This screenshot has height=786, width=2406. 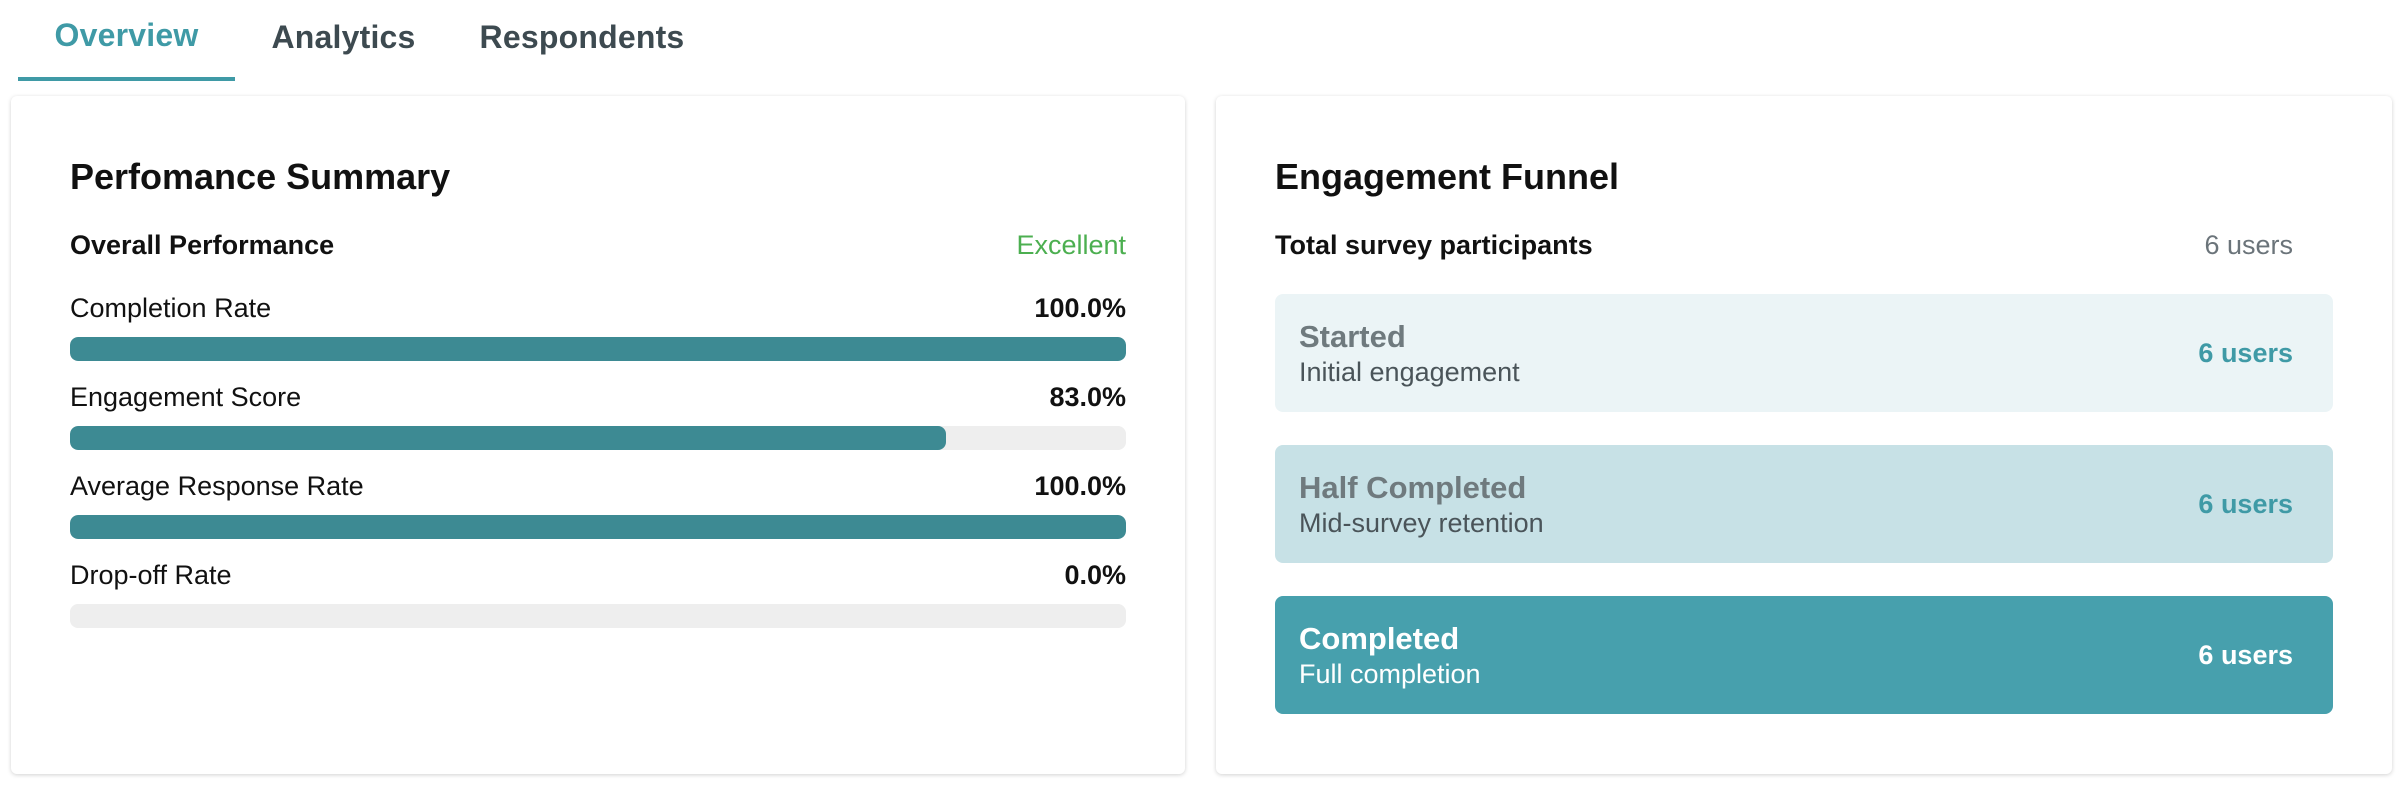 I want to click on metric-engagement-score: Engagement Score 83.0%, so click(x=598, y=416).